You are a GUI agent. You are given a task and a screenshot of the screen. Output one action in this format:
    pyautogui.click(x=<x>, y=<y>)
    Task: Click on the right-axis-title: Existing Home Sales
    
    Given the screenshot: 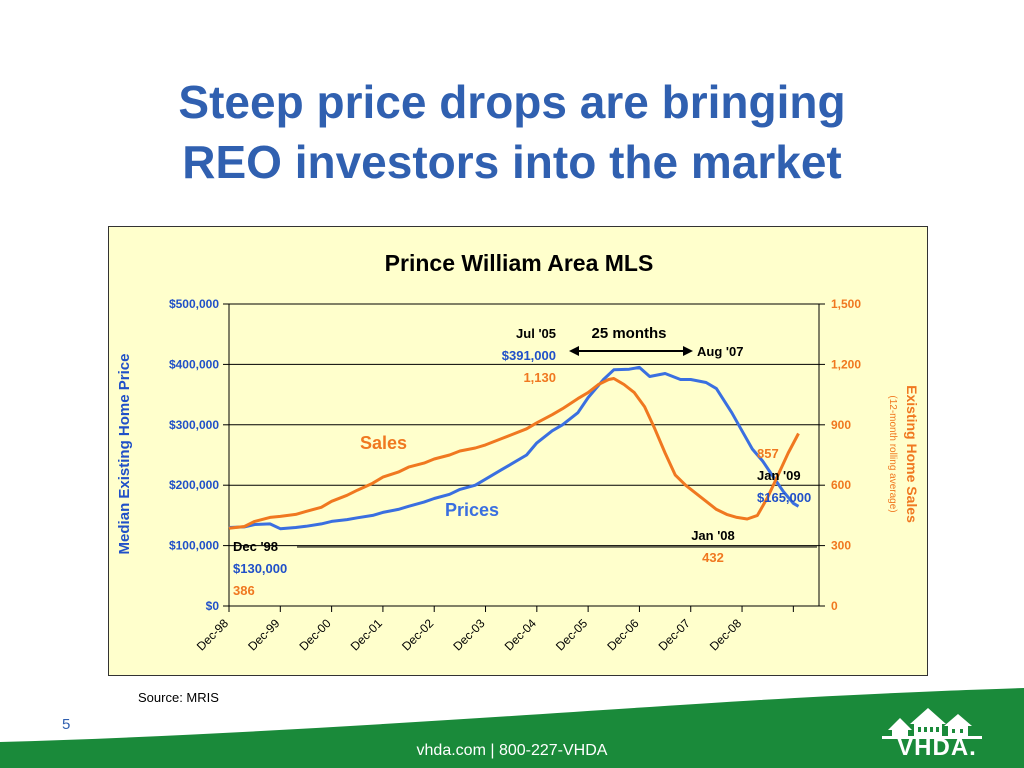 What is the action you would take?
    pyautogui.click(x=912, y=454)
    